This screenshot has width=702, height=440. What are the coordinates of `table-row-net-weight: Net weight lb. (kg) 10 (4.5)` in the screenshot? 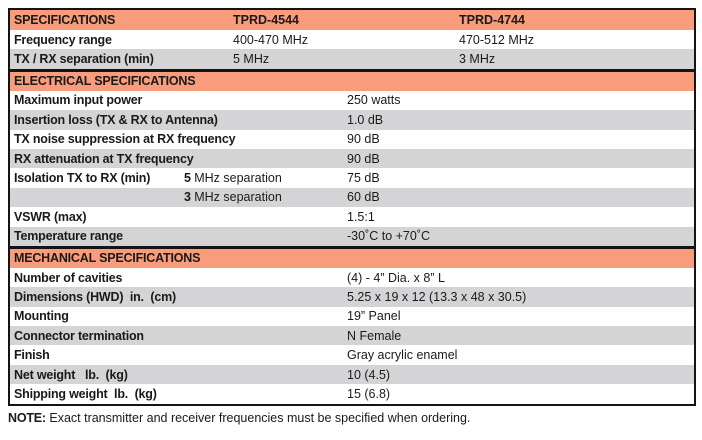 It's located at (352, 374).